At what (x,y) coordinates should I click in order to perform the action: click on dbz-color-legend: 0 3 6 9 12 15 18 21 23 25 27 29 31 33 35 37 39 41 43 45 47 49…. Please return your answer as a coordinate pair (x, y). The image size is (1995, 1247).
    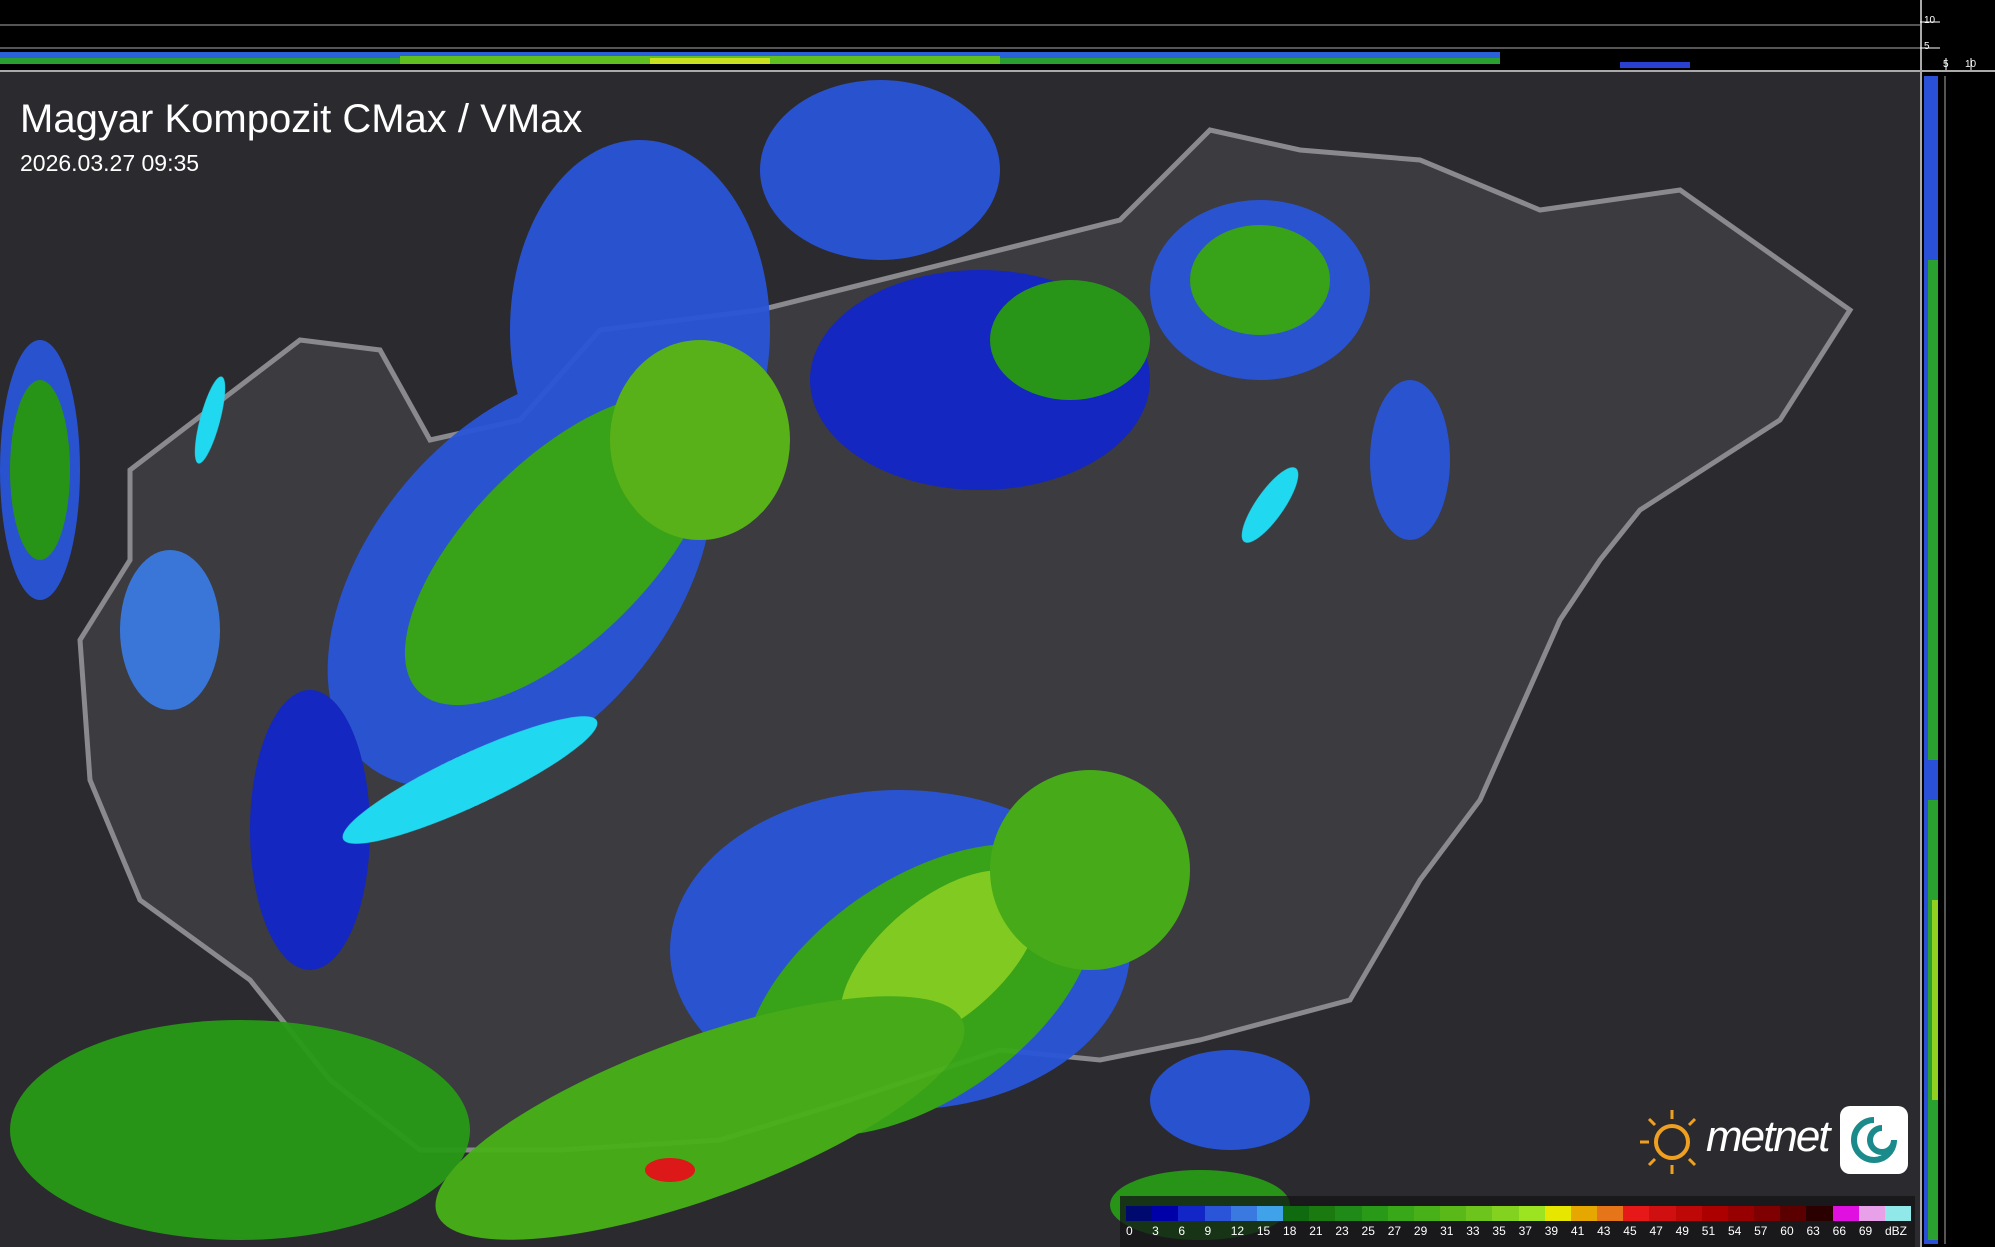
    Looking at the image, I should click on (1517, 1221).